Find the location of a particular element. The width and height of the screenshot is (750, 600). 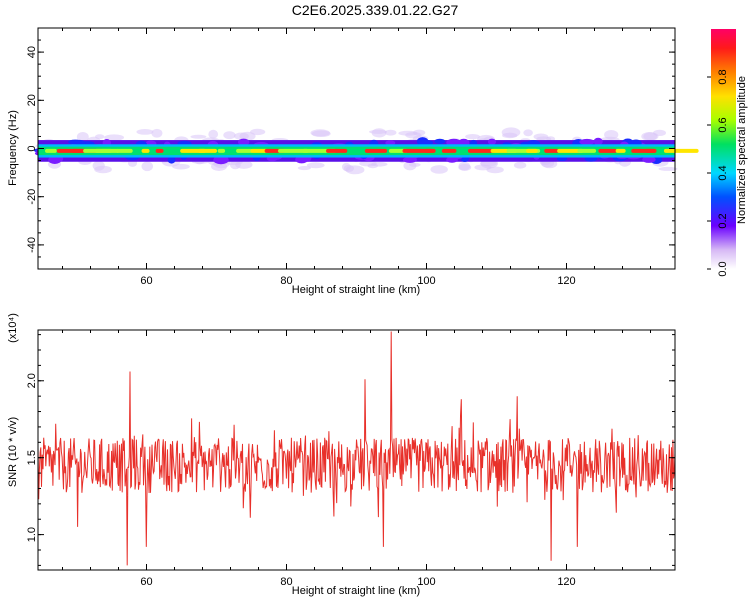

snr-x-axis-label: Height of straight line (km) is located at coordinates (356, 591).